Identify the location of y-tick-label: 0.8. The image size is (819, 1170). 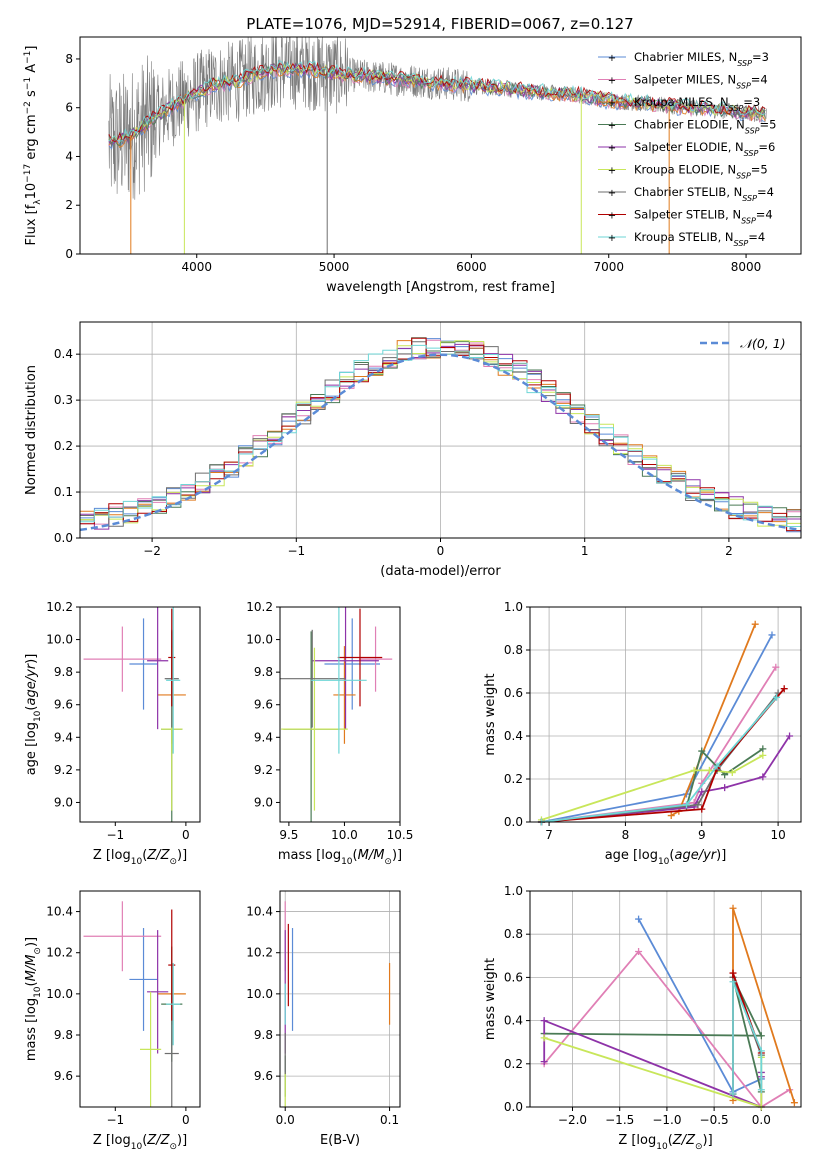
(513, 650).